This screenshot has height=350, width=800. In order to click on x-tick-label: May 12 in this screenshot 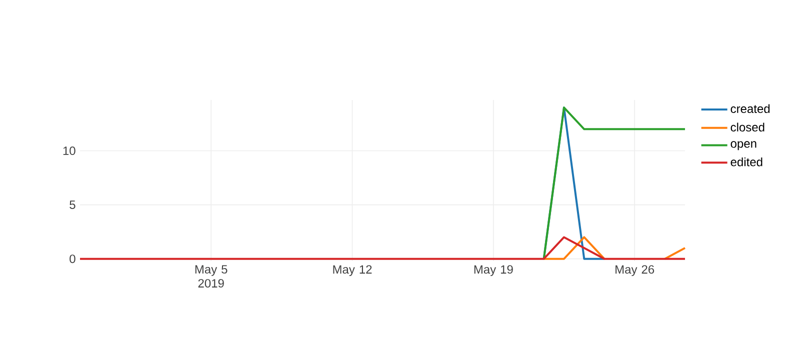, I will do `click(352, 270)`.